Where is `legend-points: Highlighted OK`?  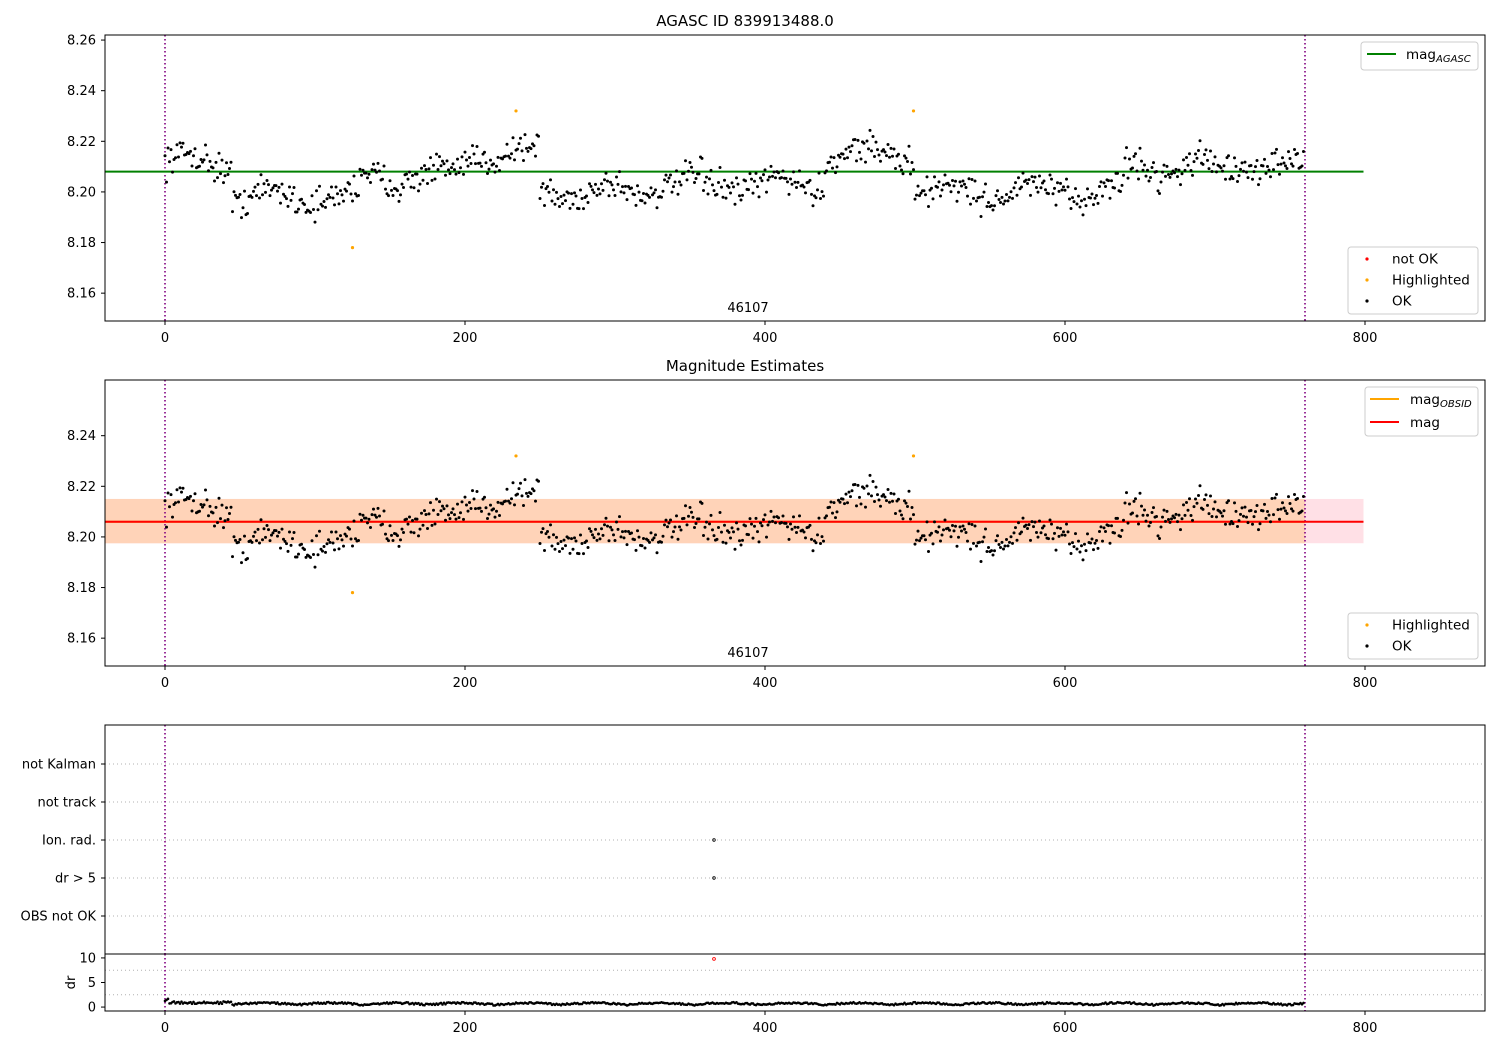 legend-points: Highlighted OK is located at coordinates (1413, 636).